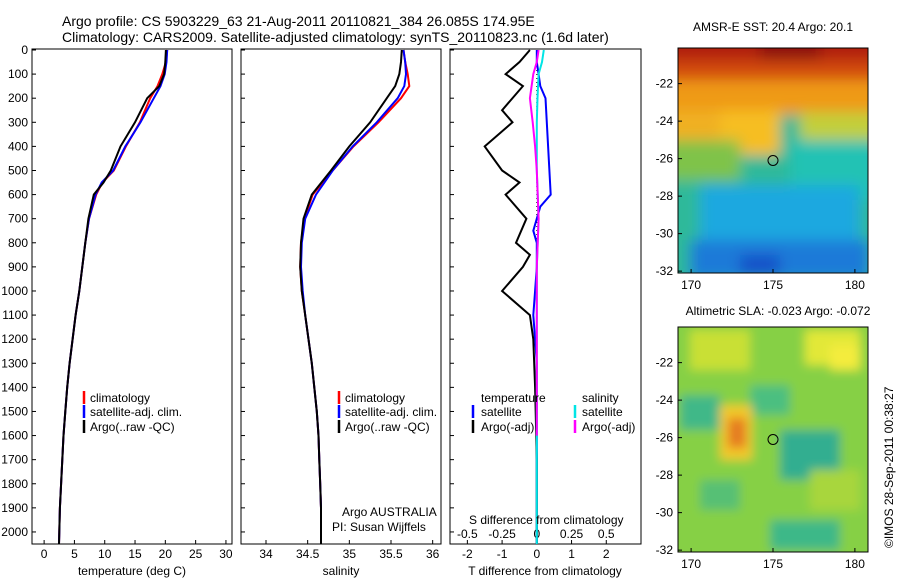 The width and height of the screenshot is (900, 580). Describe the element at coordinates (14, 411) in the screenshot. I see `depth-tick-label: 1500` at that location.